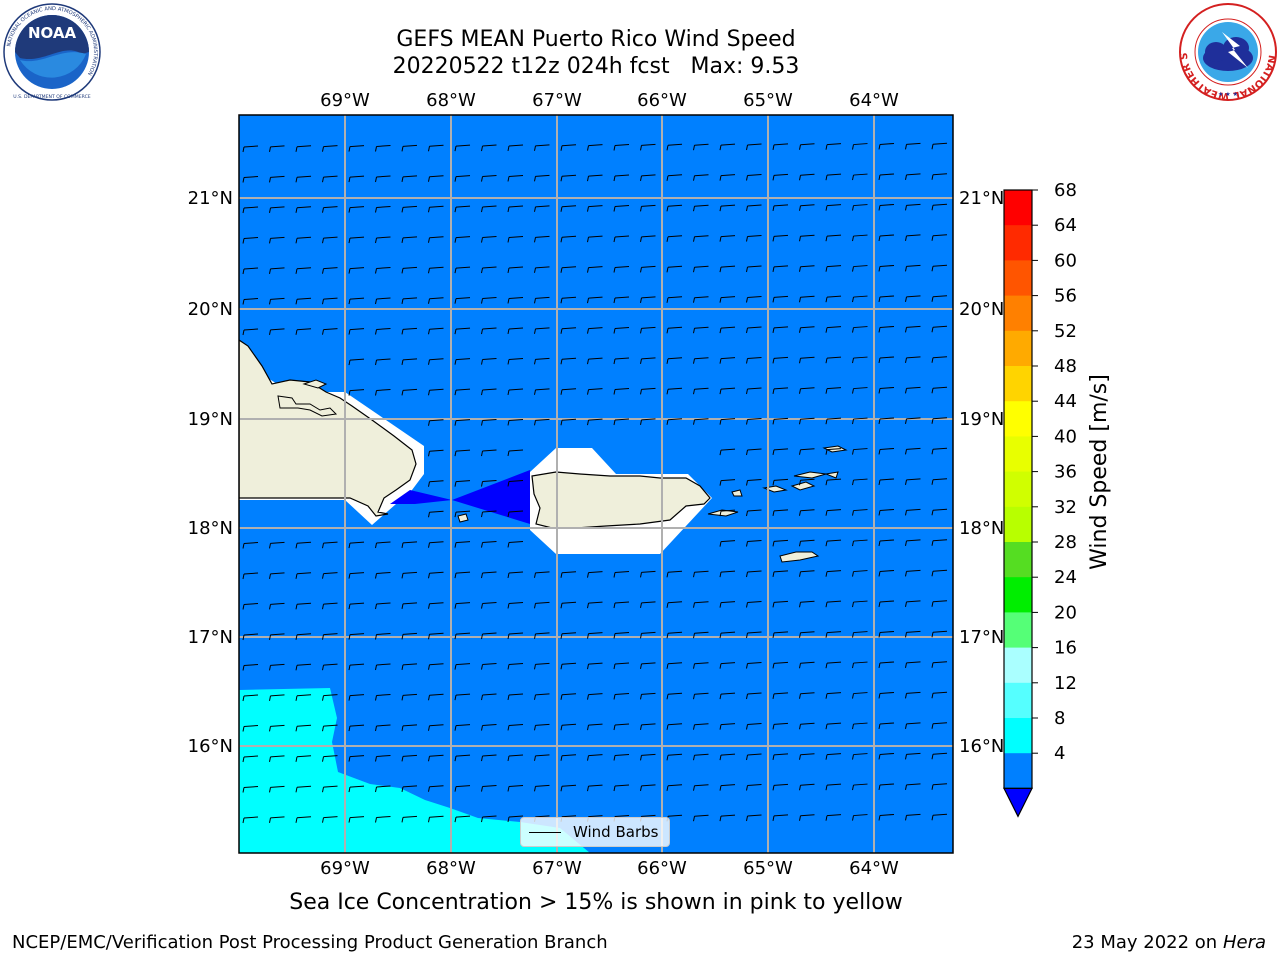 The width and height of the screenshot is (1280, 960). I want to click on hispaniola-land, so click(328, 428).